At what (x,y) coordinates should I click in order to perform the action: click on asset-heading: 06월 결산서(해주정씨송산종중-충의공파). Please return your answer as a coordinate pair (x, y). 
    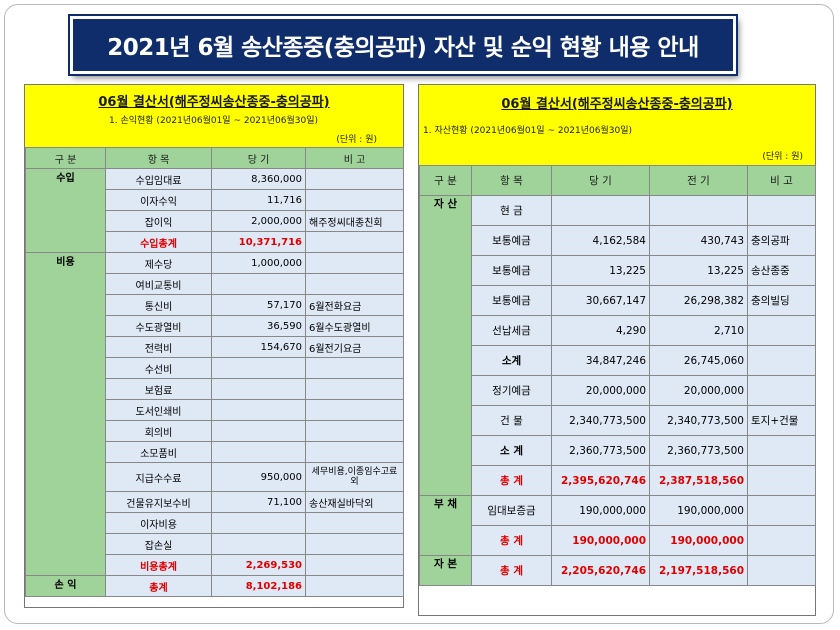
    Looking at the image, I should click on (617, 104).